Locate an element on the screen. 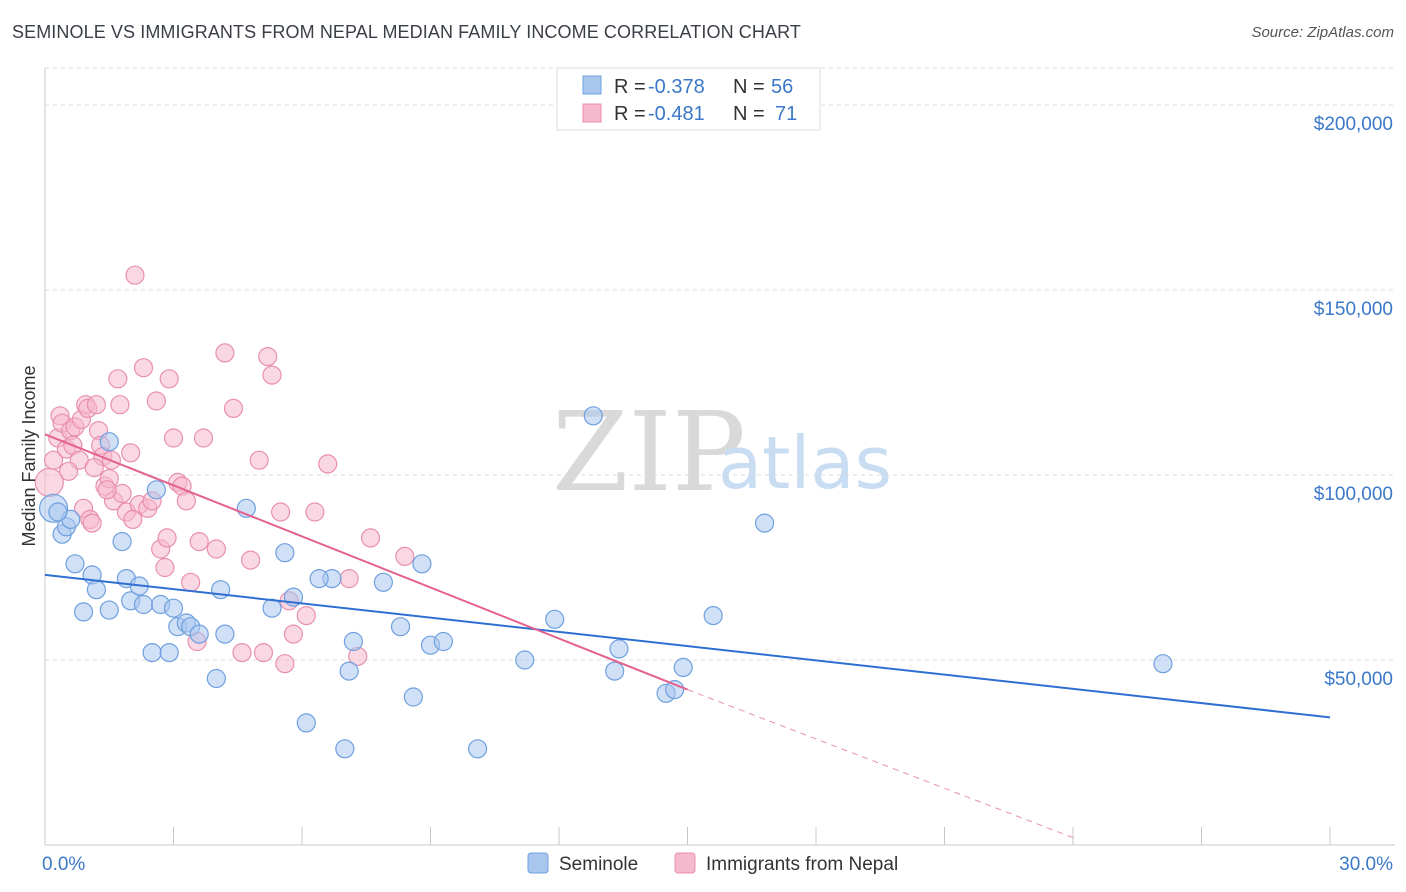 This screenshot has height=892, width=1406. y-tick-label: $200,000 is located at coordinates (1353, 124).